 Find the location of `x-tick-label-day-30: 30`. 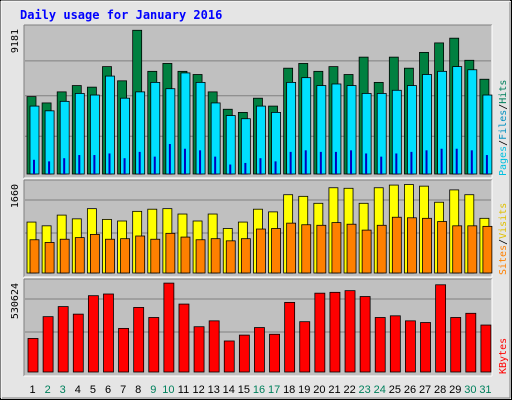

x-tick-label-day-30: 30 is located at coordinates (470, 390).